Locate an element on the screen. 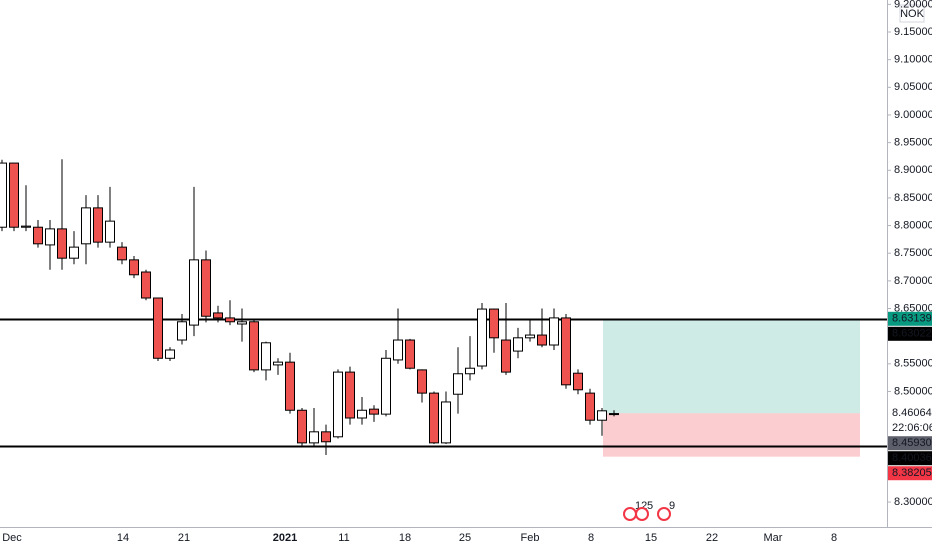 Image resolution: width=932 pixels, height=550 pixels. y-tick-label: 9.20000 is located at coordinates (913, 5).